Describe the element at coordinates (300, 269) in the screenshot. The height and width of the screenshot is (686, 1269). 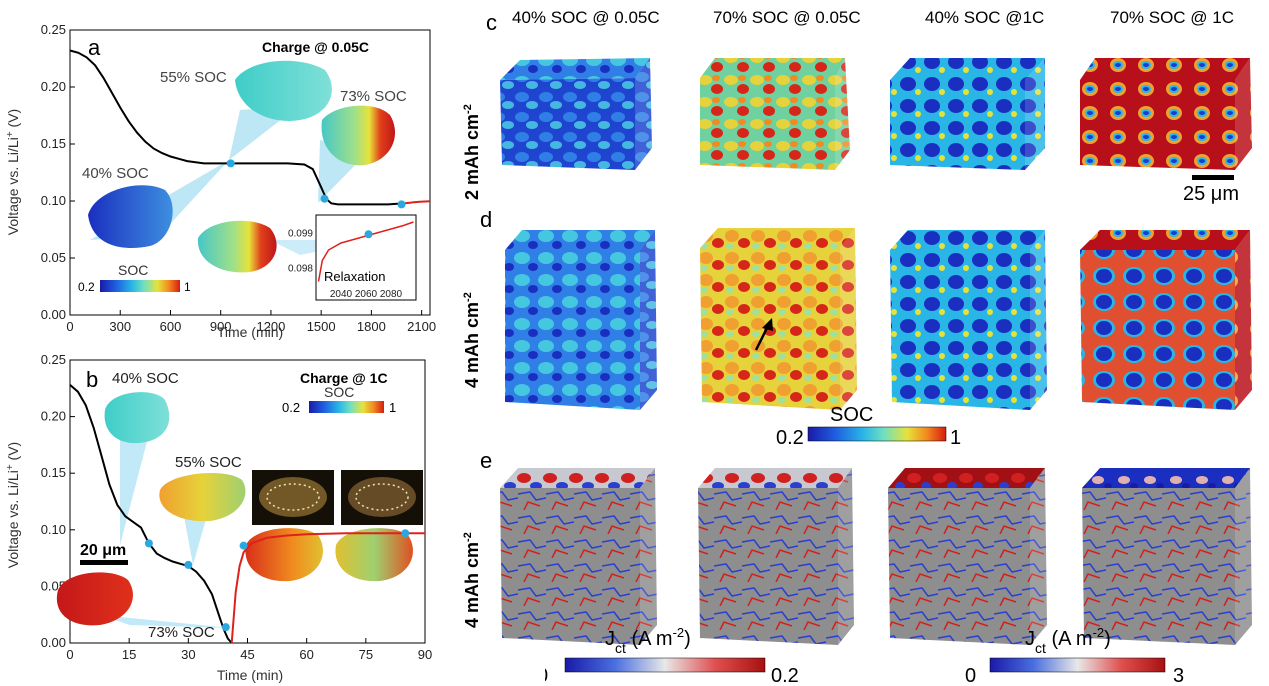
I see `inset-y-tick-label: 0.098` at that location.